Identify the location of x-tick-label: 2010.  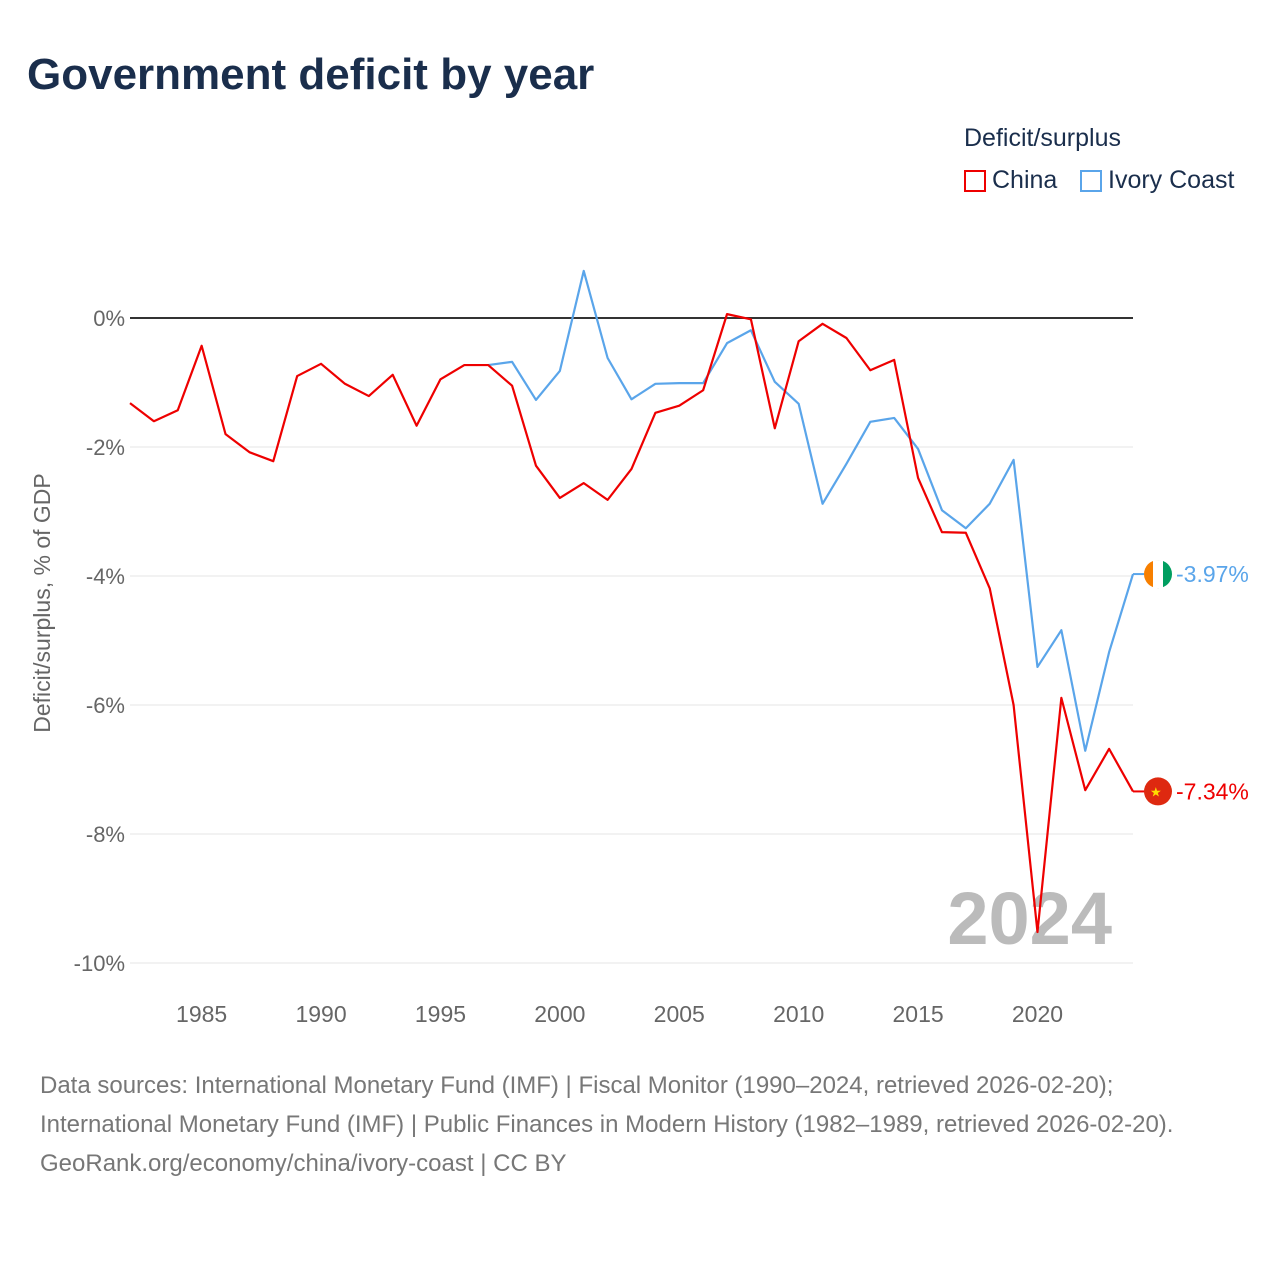
(798, 1014).